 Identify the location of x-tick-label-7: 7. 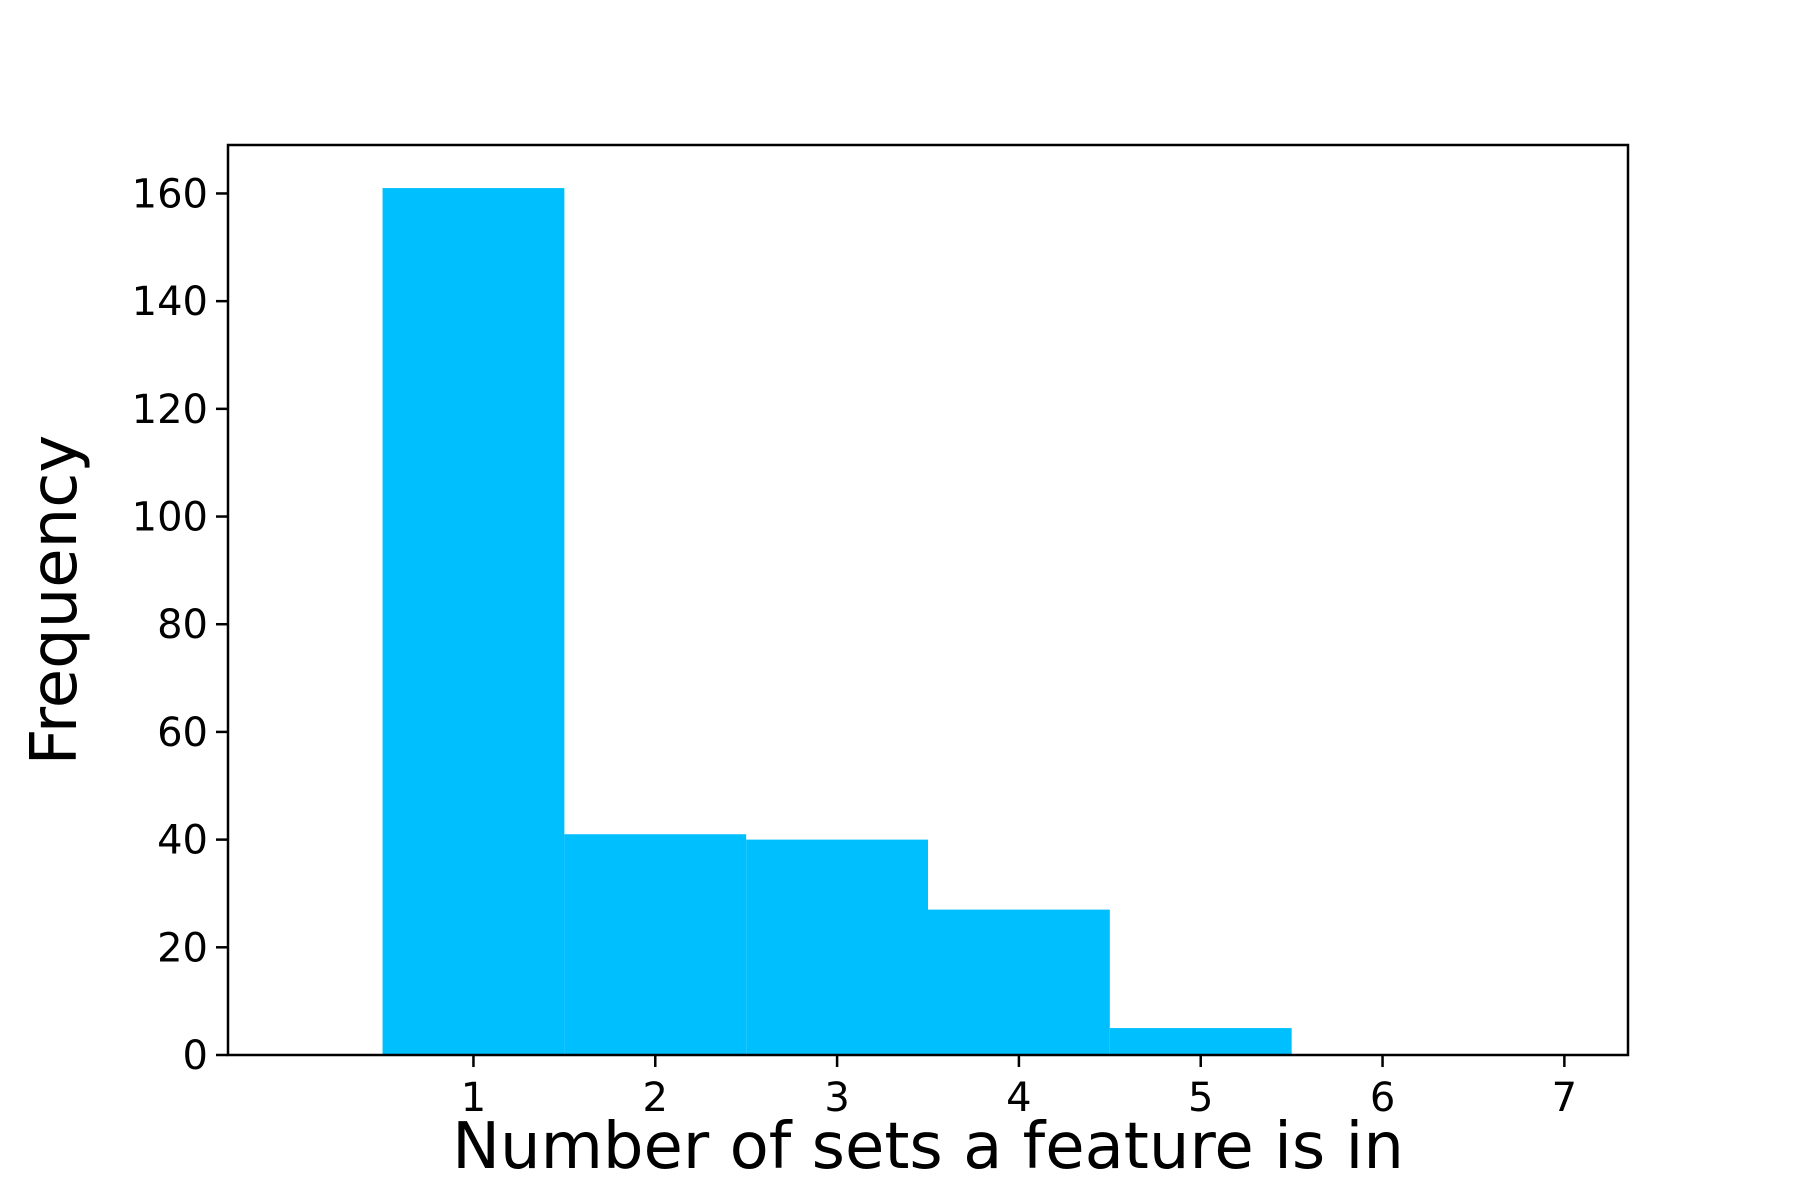
(1564, 1098).